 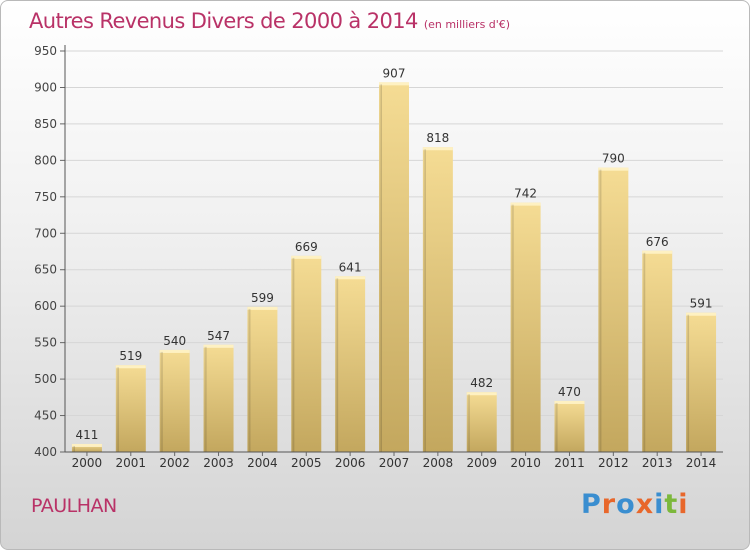 I want to click on place-name: PAULHAN, so click(x=74, y=506).